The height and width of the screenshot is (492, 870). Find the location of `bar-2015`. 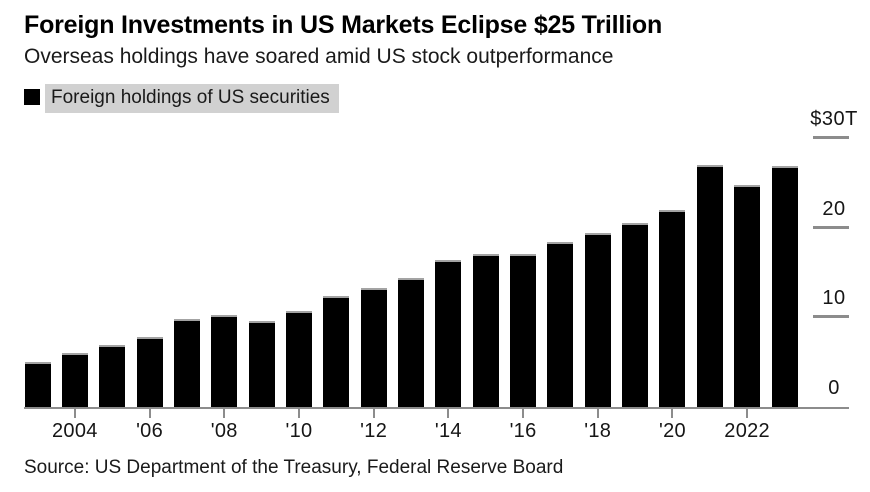

bar-2015 is located at coordinates (485, 330).